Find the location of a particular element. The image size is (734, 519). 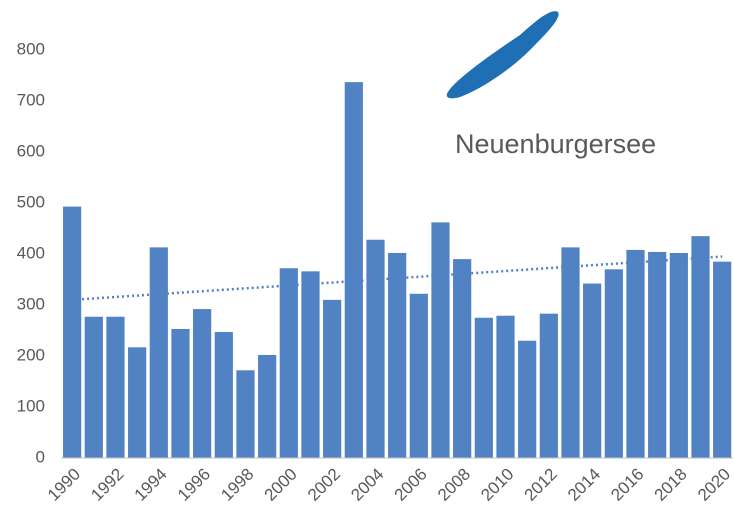

chart-title: Neuenburgersee is located at coordinates (555, 144).